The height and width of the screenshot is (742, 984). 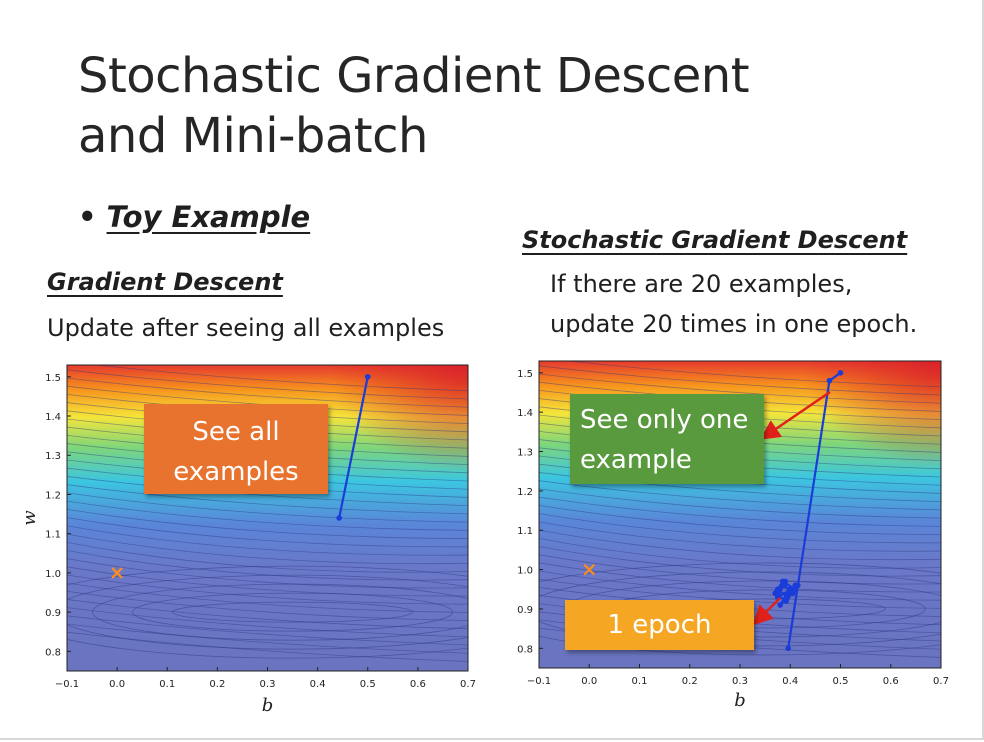 I want to click on sgd-x-axis-label: b, so click(x=740, y=700).